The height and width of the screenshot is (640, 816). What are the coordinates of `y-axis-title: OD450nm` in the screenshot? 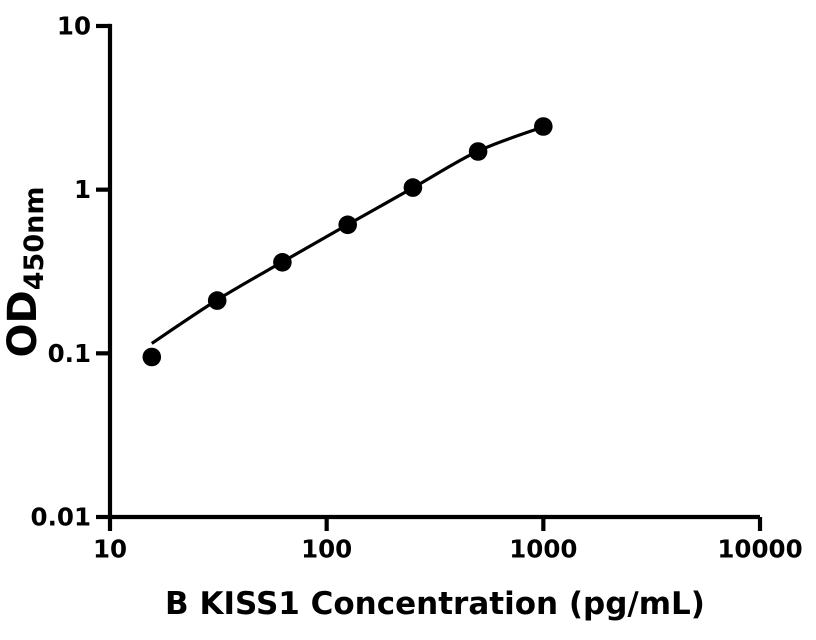 It's located at (25, 272).